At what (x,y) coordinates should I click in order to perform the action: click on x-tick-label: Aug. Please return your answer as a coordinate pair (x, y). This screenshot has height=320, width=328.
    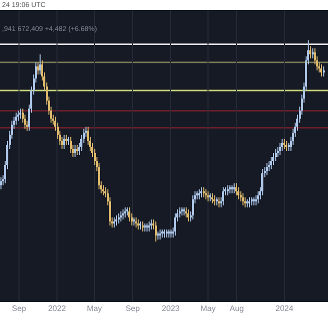
    Looking at the image, I should click on (237, 308).